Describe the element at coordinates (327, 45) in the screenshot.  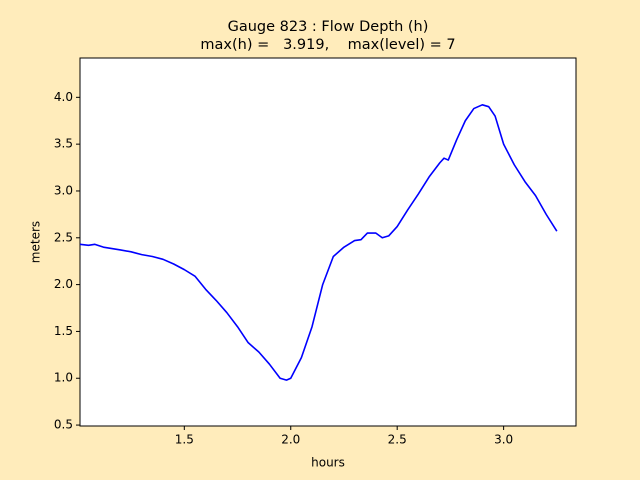
I see `chart-subtitle: max(h) = 3.919, max(level) = 7` at that location.